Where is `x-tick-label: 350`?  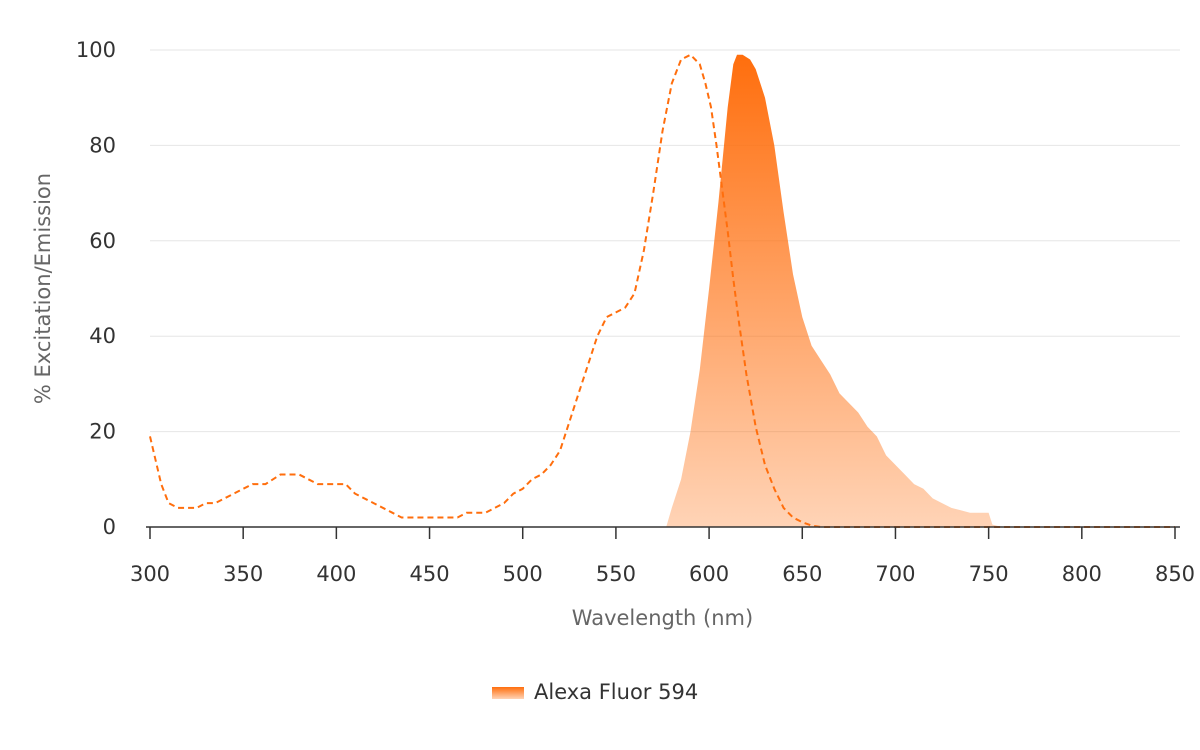 x-tick-label: 350 is located at coordinates (243, 574).